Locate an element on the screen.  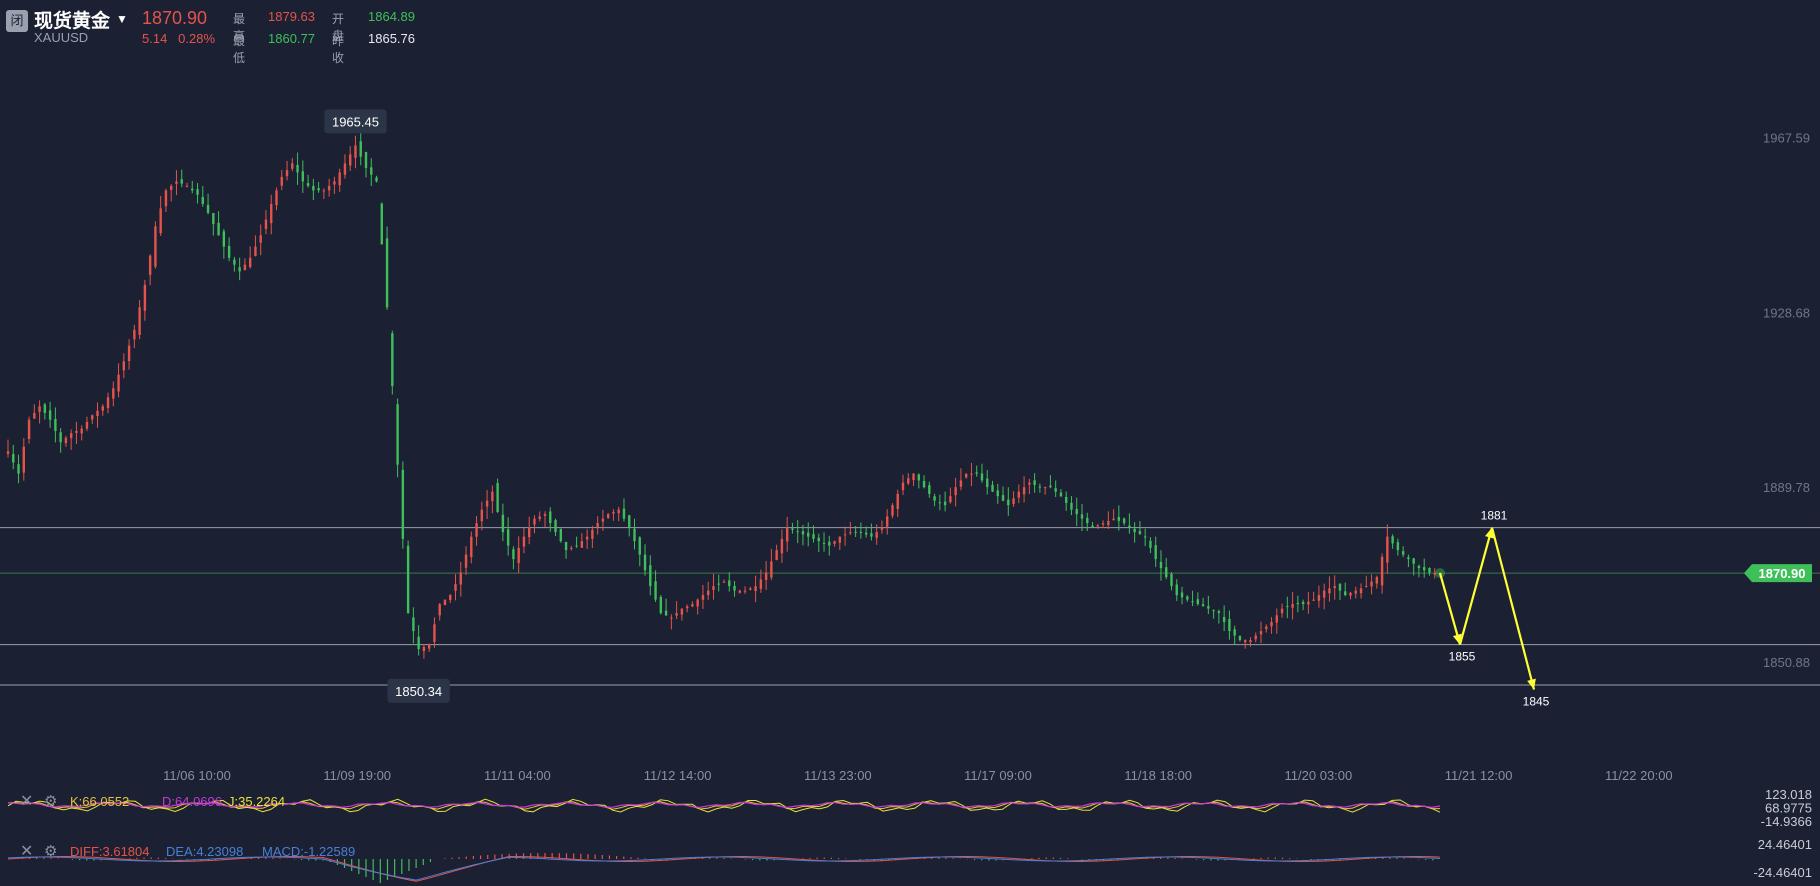
gear-icon: ⚙ is located at coordinates (50, 801).